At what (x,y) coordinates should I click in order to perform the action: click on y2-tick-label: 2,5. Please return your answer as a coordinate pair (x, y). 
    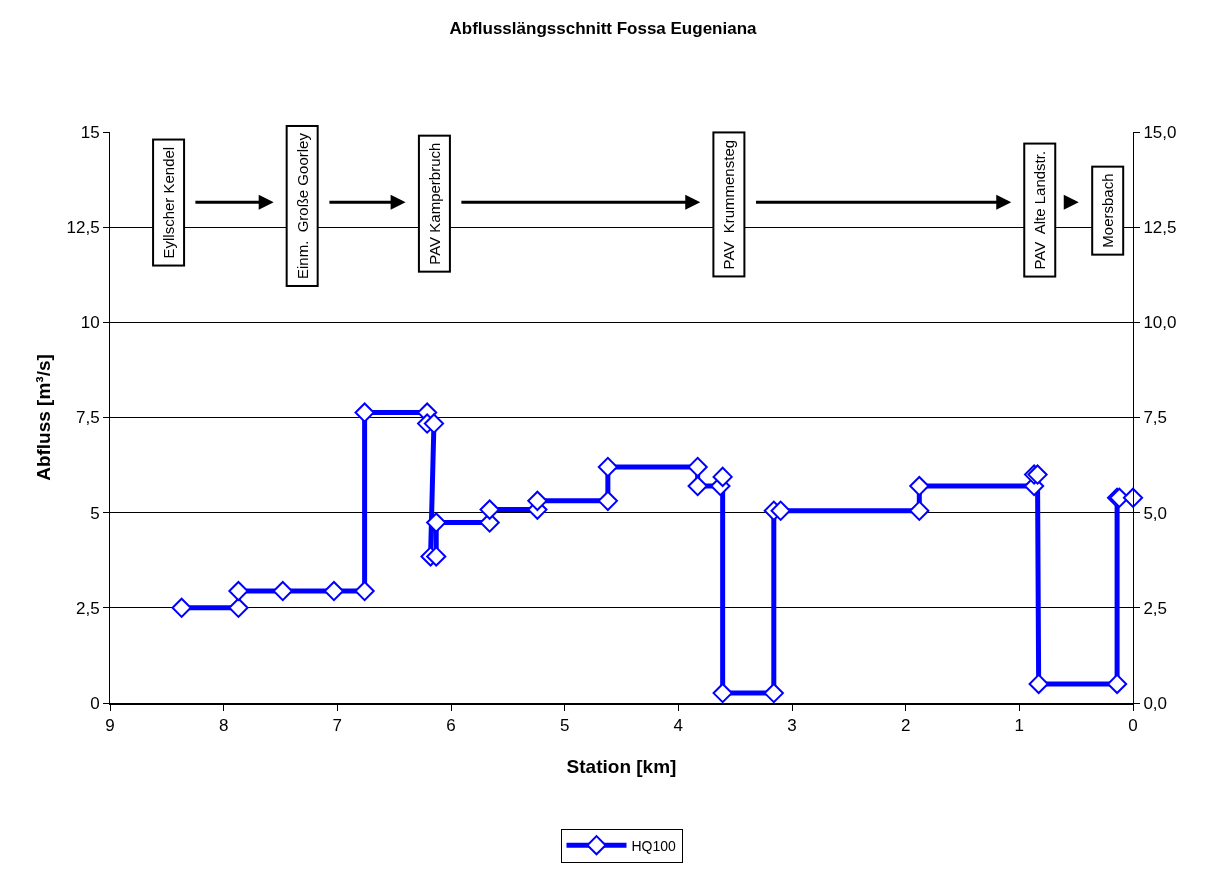
    Looking at the image, I should click on (1155, 608).